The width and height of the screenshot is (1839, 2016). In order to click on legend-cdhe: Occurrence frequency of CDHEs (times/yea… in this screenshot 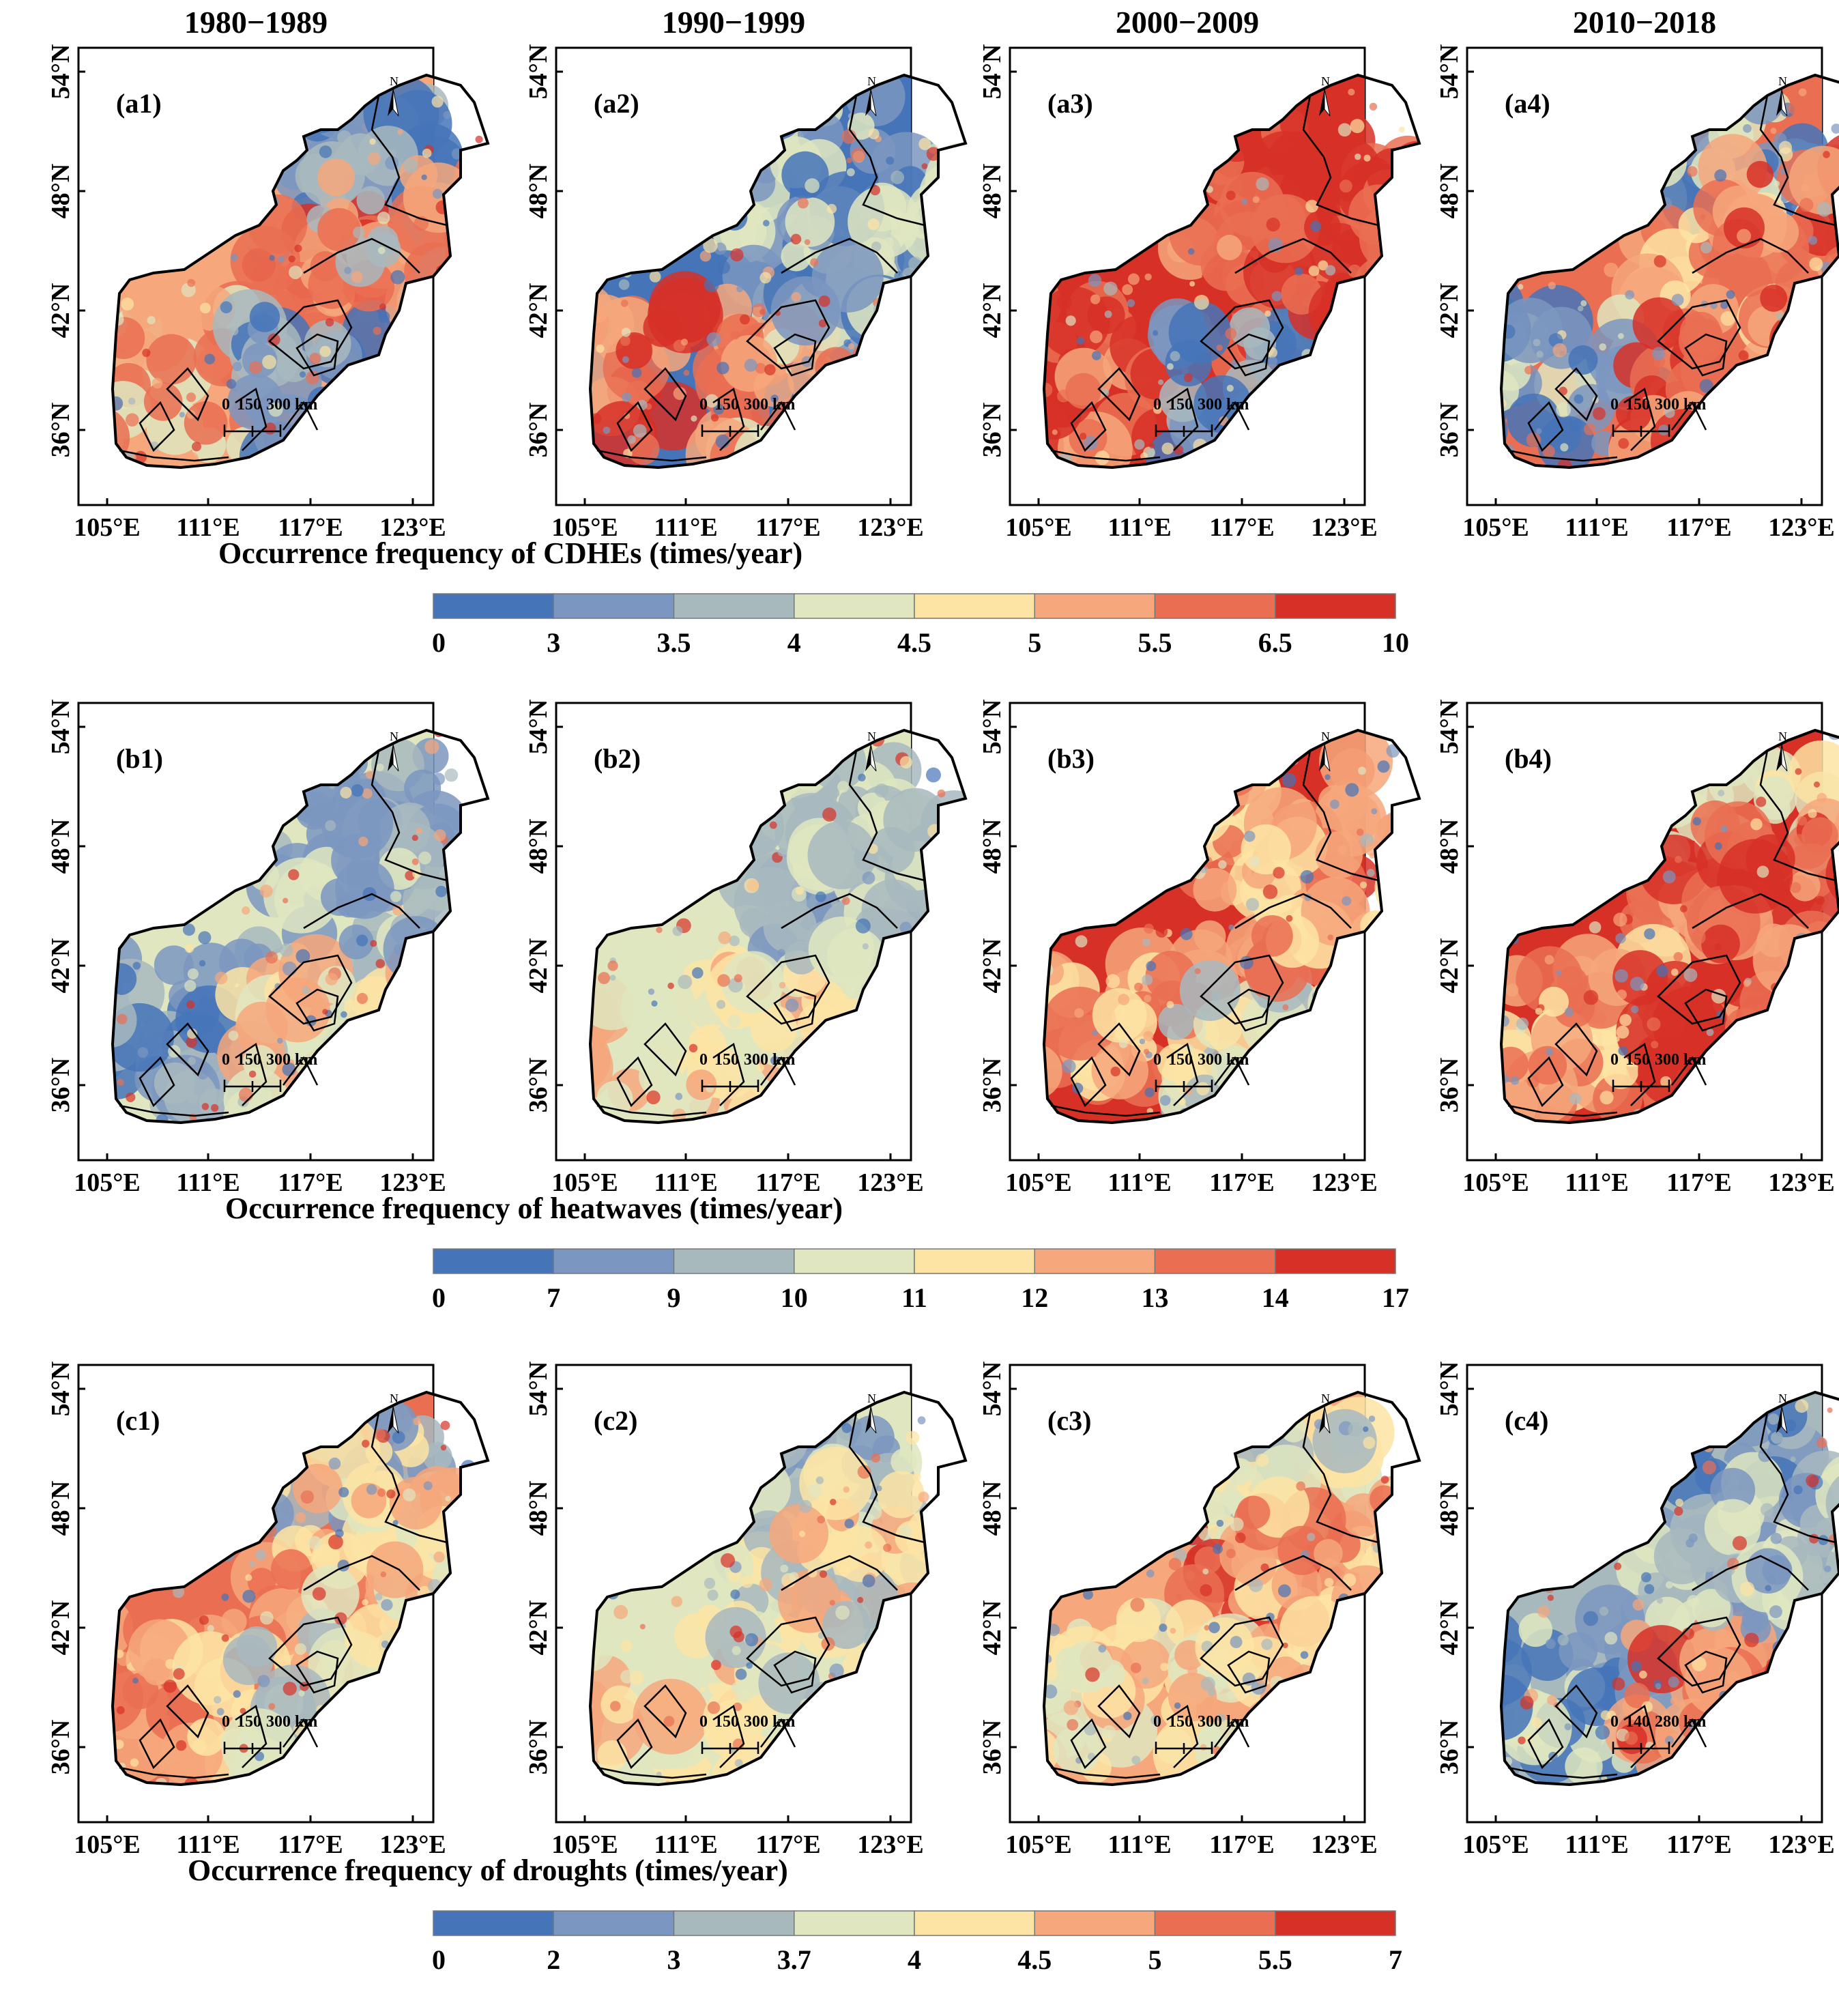, I will do `click(813, 597)`.